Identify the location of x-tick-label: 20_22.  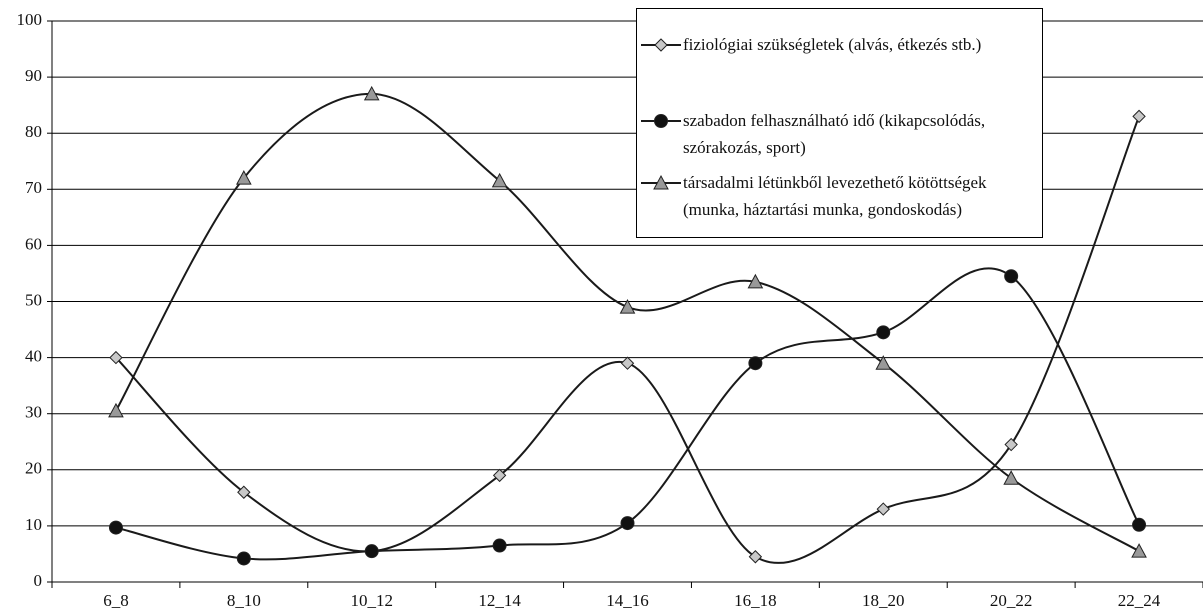
(1011, 600).